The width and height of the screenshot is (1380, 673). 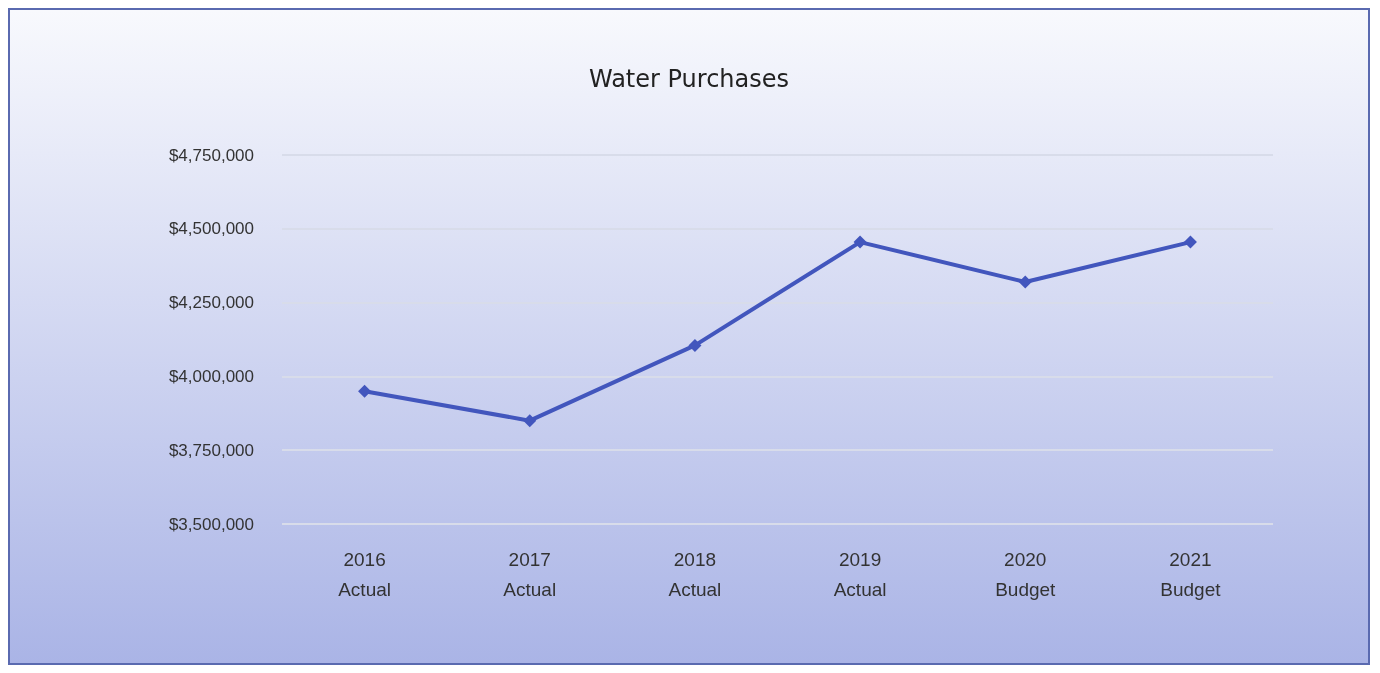 What do you see at coordinates (211, 155) in the screenshot?
I see `y-tick-label: $4,750,000` at bounding box center [211, 155].